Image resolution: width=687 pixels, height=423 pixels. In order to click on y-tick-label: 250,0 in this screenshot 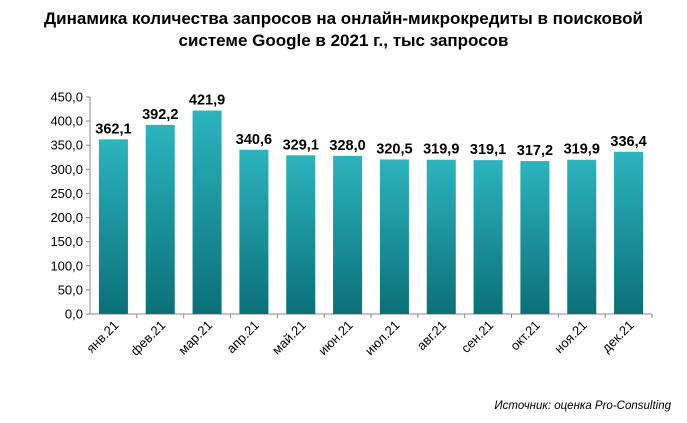, I will do `click(66, 193)`.